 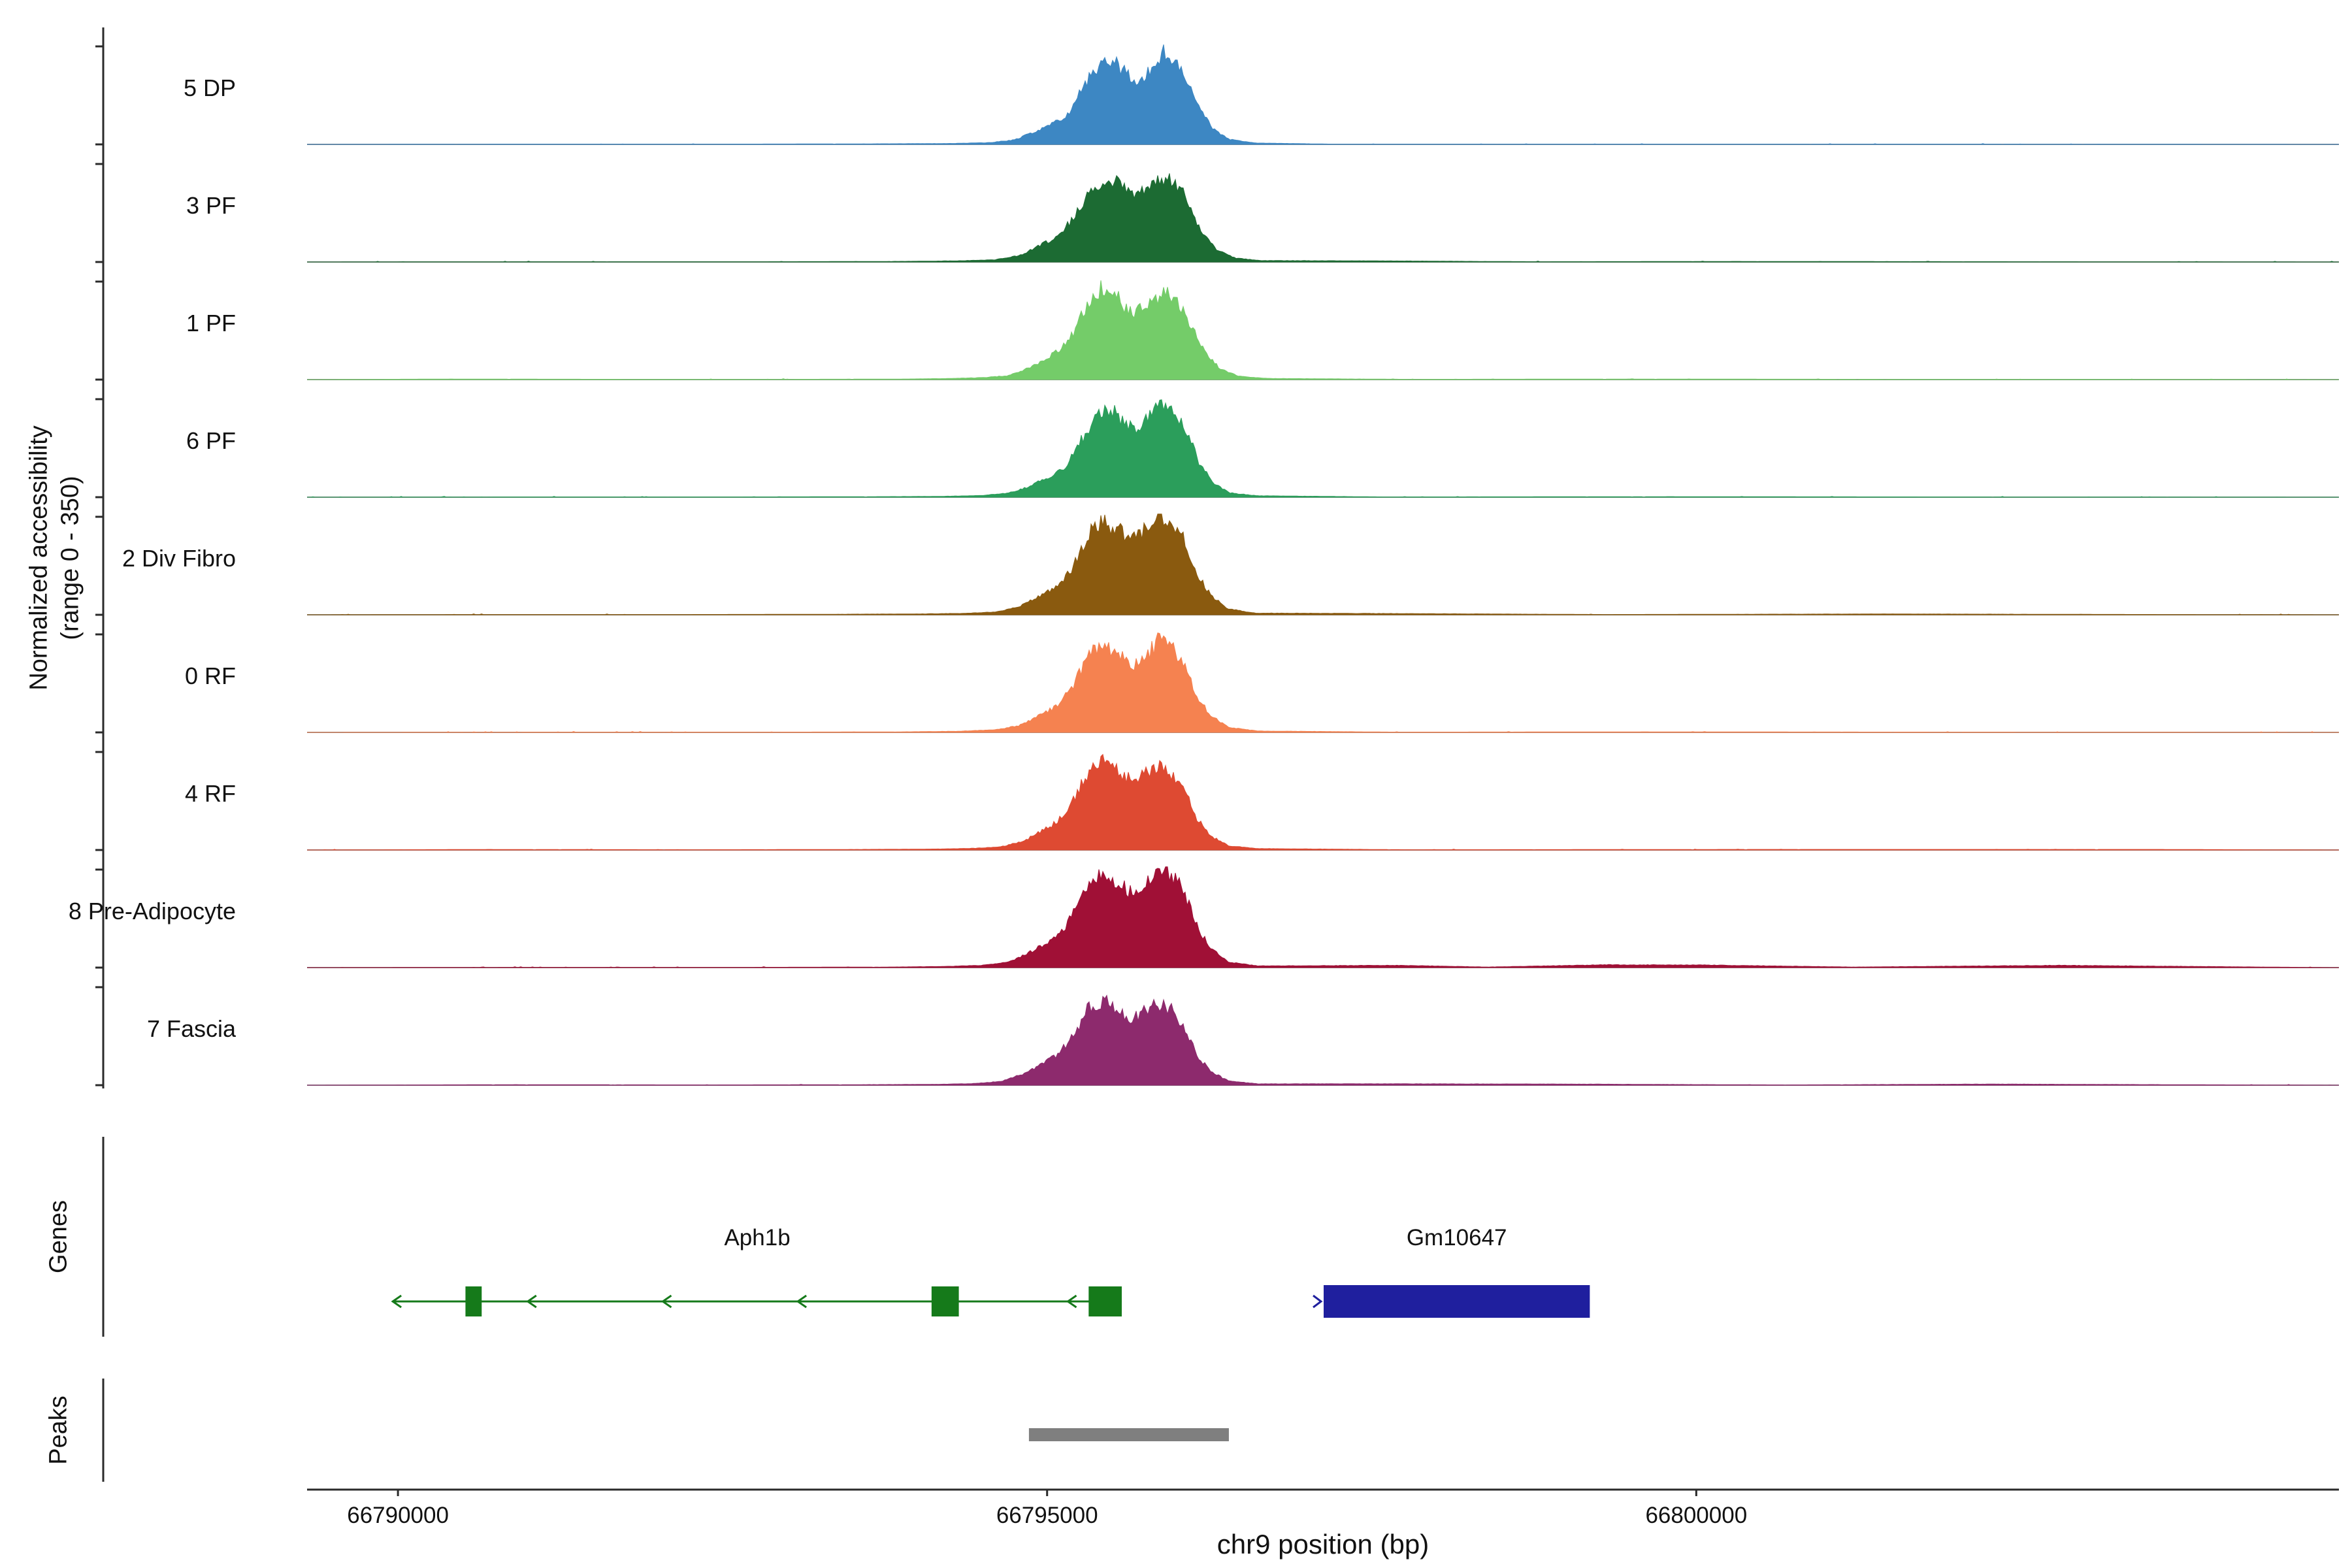 I want to click on gene-label: Aph1b, so click(x=757, y=1237).